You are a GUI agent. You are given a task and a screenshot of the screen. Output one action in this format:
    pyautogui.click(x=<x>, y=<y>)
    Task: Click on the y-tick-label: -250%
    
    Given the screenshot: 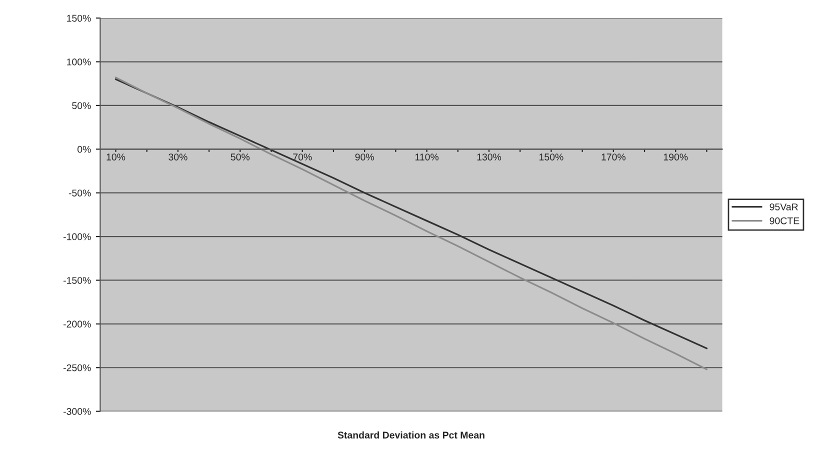 What is the action you would take?
    pyautogui.click(x=77, y=368)
    